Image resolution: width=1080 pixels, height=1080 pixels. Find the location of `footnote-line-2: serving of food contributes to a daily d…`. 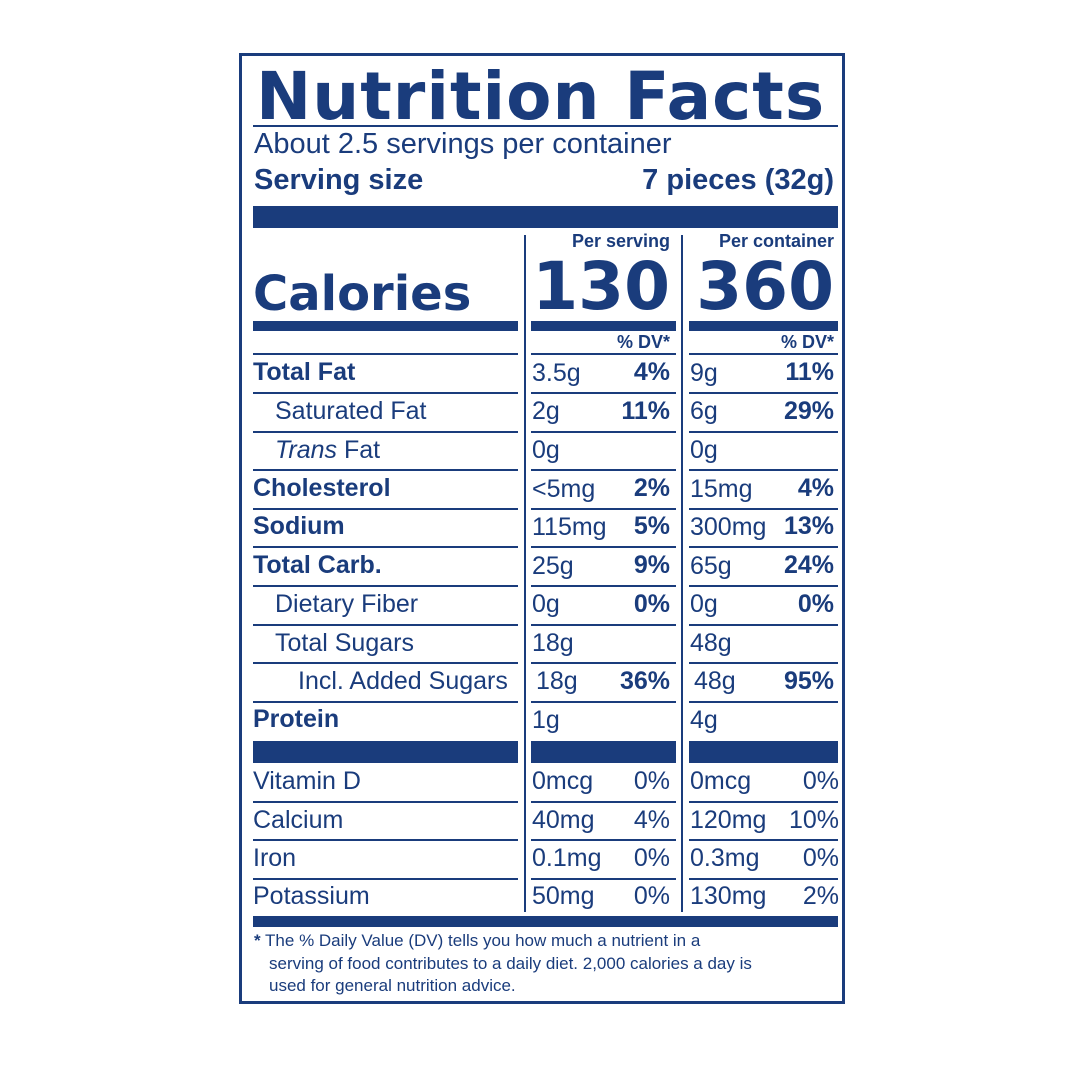

footnote-line-2: serving of food contributes to a daily d… is located at coordinates (510, 963).